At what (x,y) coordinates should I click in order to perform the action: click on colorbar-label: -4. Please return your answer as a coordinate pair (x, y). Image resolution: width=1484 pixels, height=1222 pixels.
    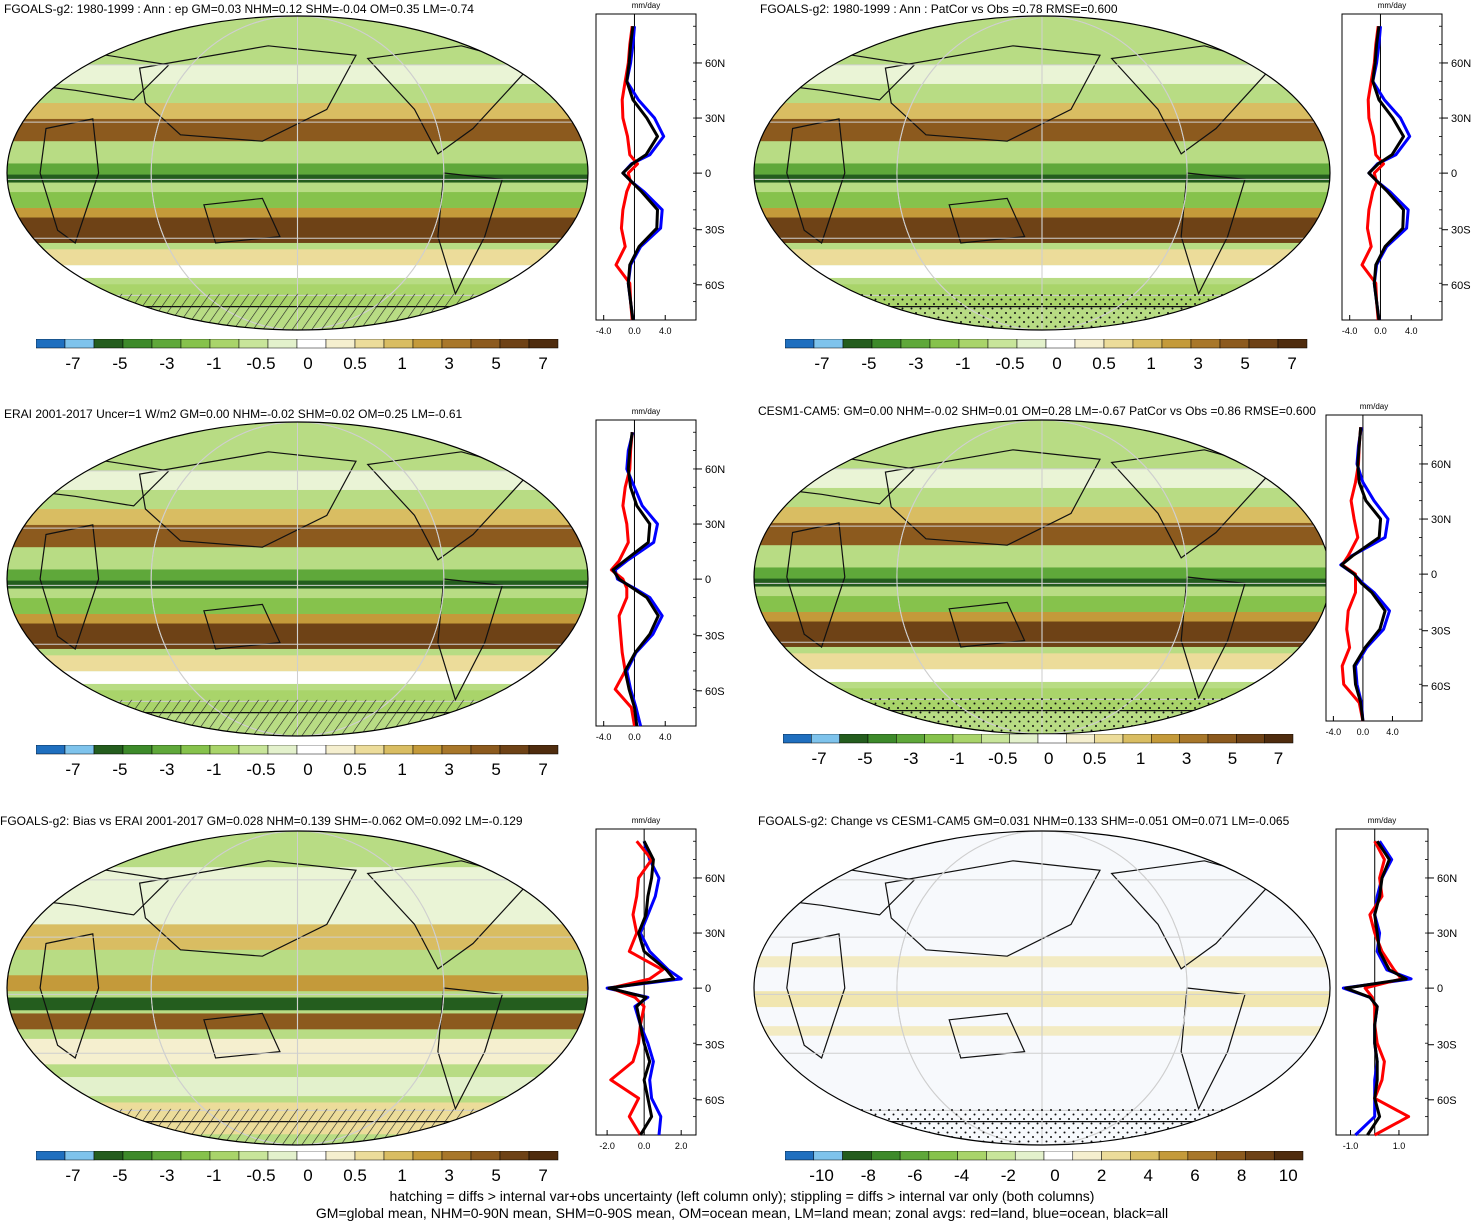
    Looking at the image, I should click on (961, 1175).